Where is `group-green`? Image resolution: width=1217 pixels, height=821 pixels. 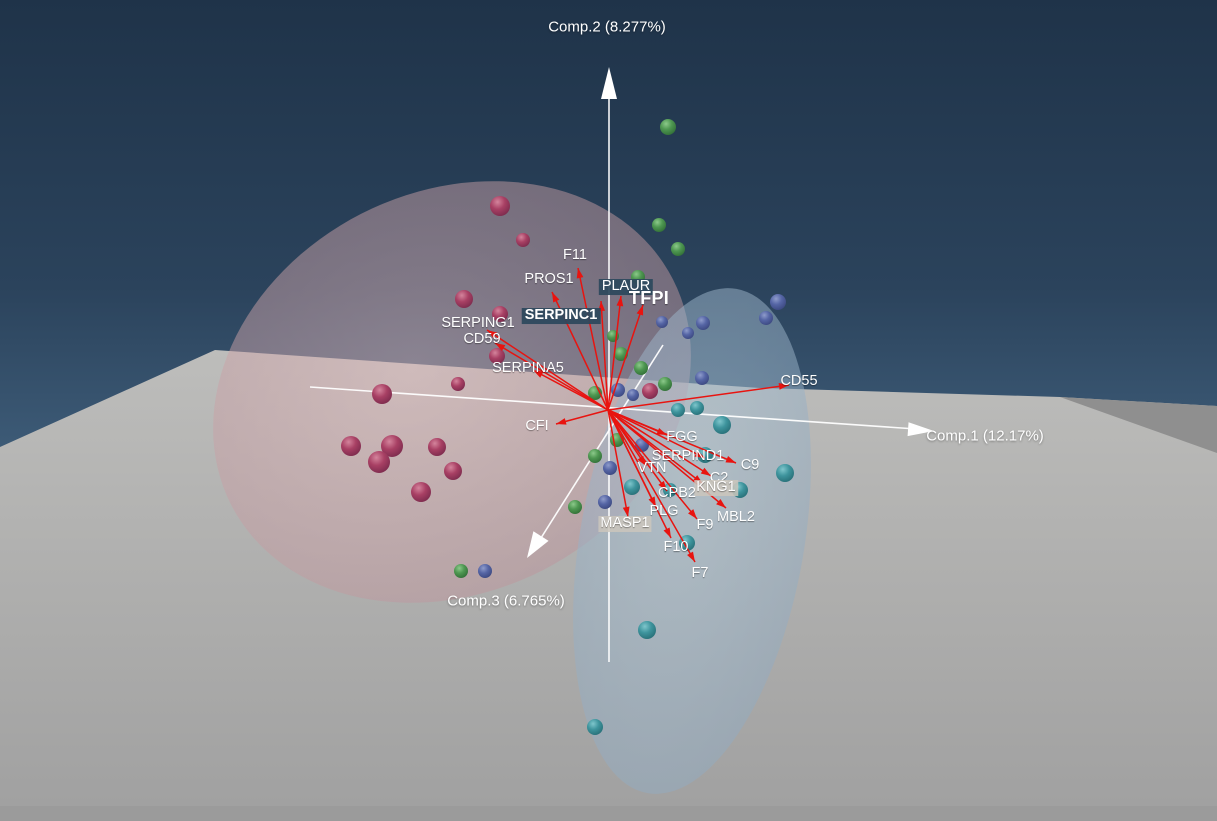
group-green is located at coordinates (569, 348).